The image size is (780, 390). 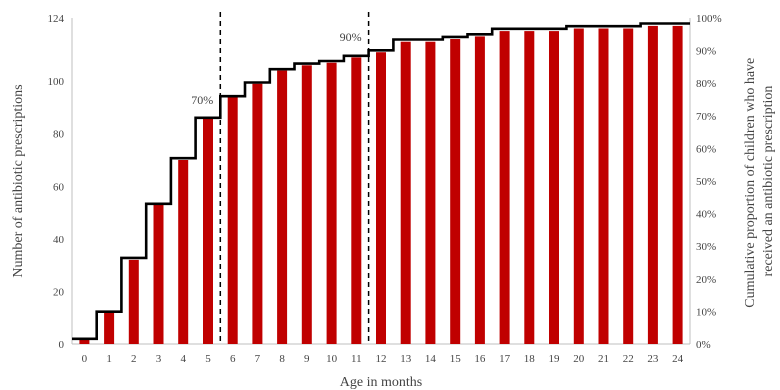 What do you see at coordinates (678, 359) in the screenshot?
I see `x-tick-24: 24` at bounding box center [678, 359].